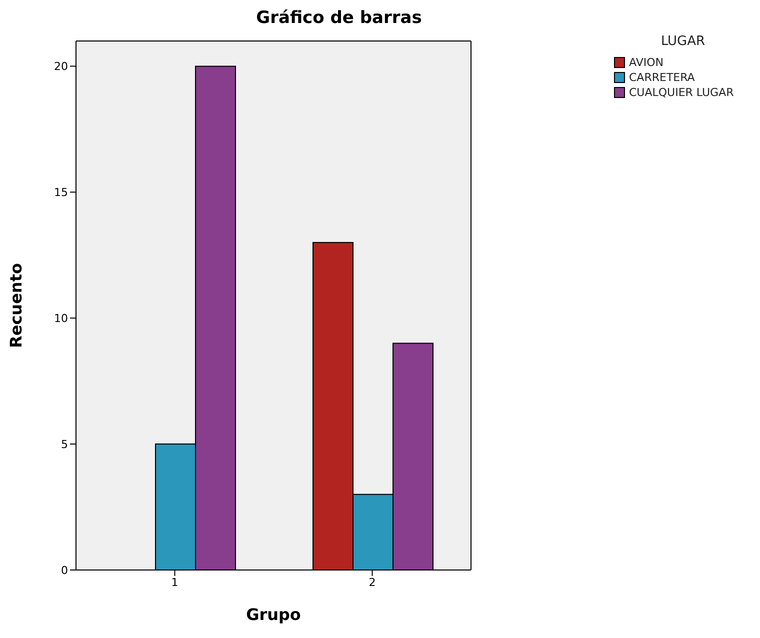 The width and height of the screenshot is (760, 638). What do you see at coordinates (61, 193) in the screenshot?
I see `y-tick-label: 15` at bounding box center [61, 193].